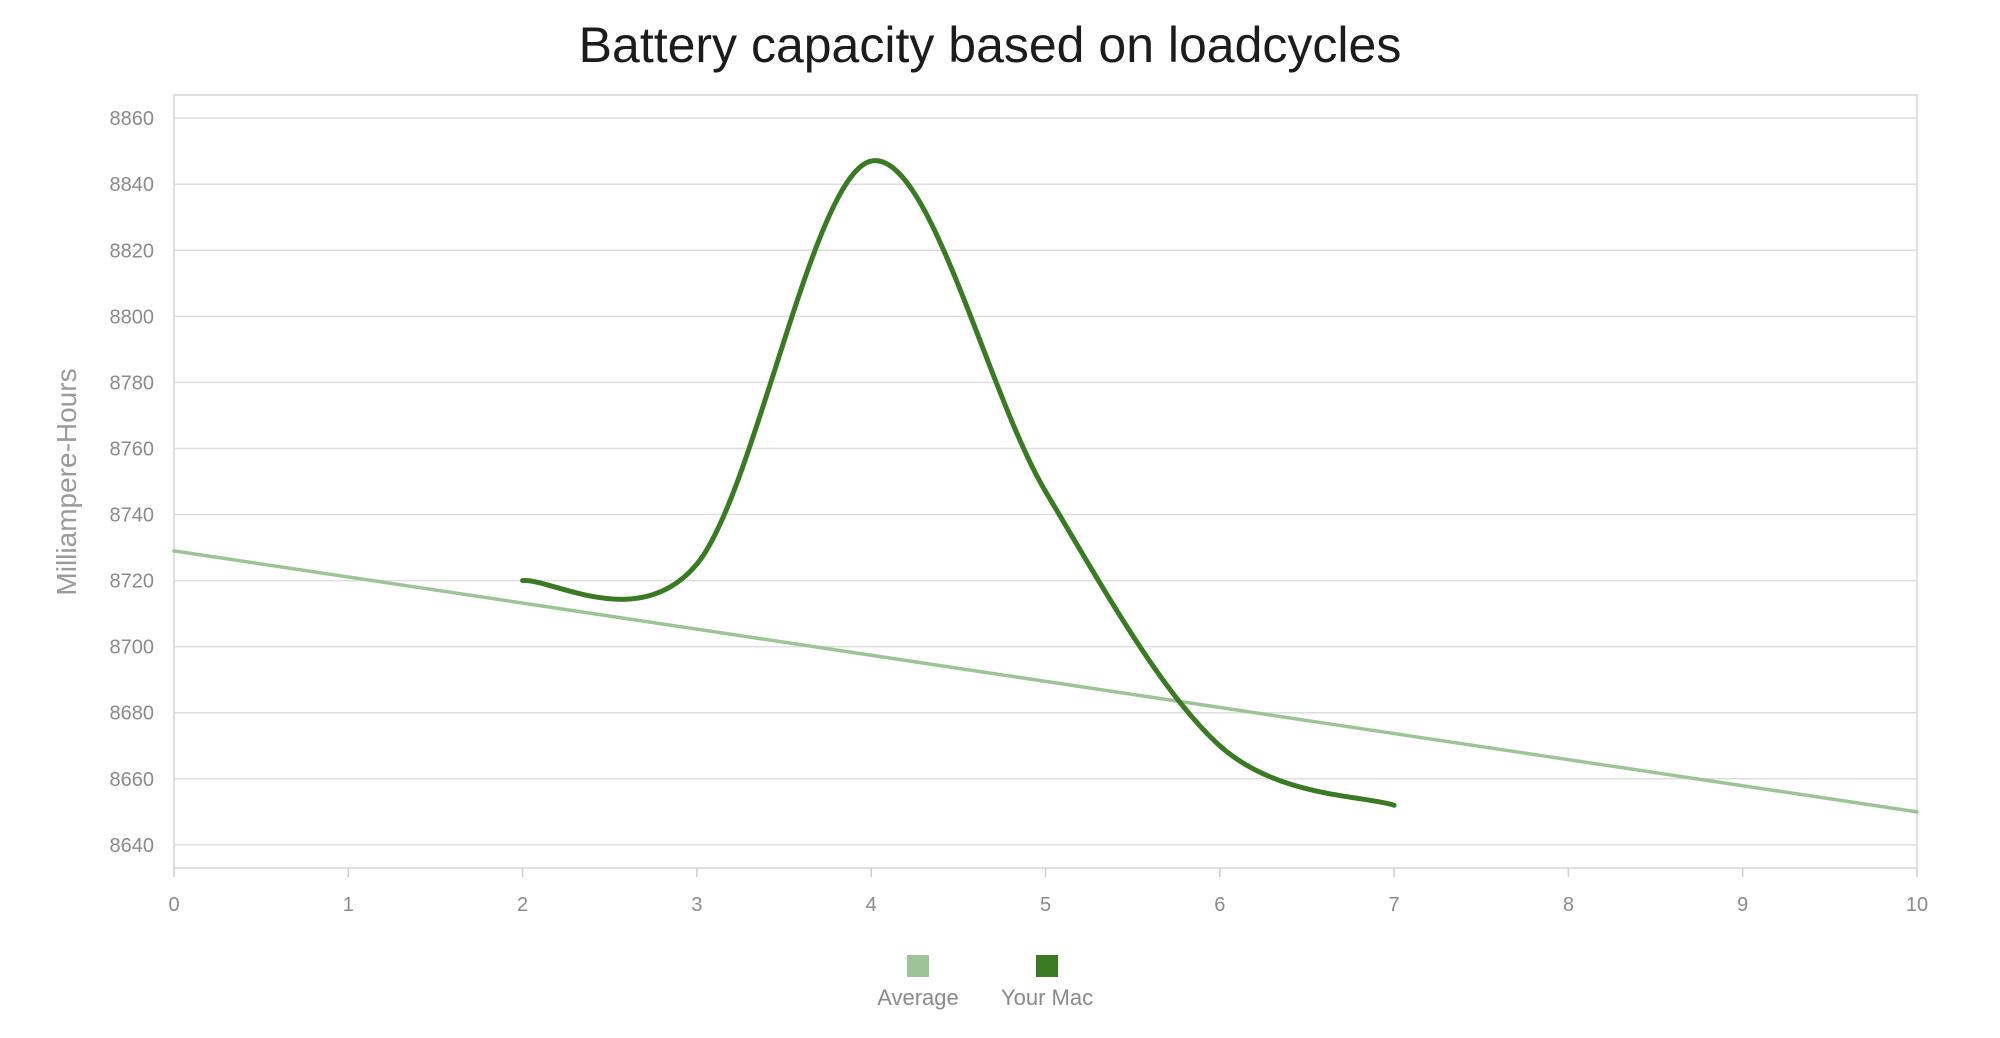 The height and width of the screenshot is (1038, 2000). I want to click on legend-item-average: Average, so click(918, 982).